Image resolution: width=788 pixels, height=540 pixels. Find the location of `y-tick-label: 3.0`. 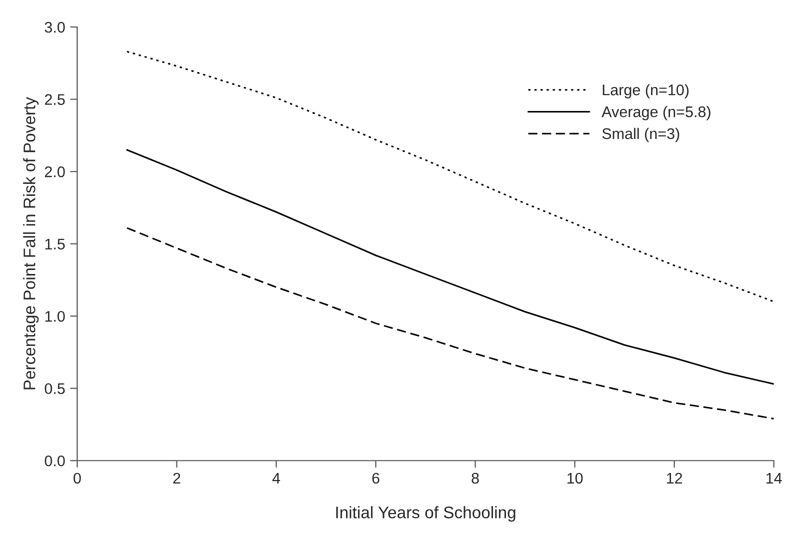

y-tick-label: 3.0 is located at coordinates (54, 27).